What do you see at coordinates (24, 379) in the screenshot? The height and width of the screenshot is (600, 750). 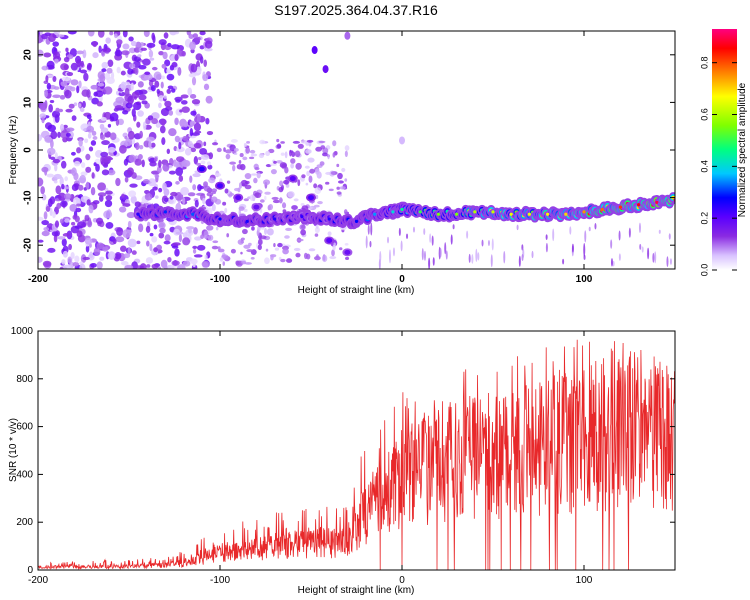 I see `y-tick-label: 800` at bounding box center [24, 379].